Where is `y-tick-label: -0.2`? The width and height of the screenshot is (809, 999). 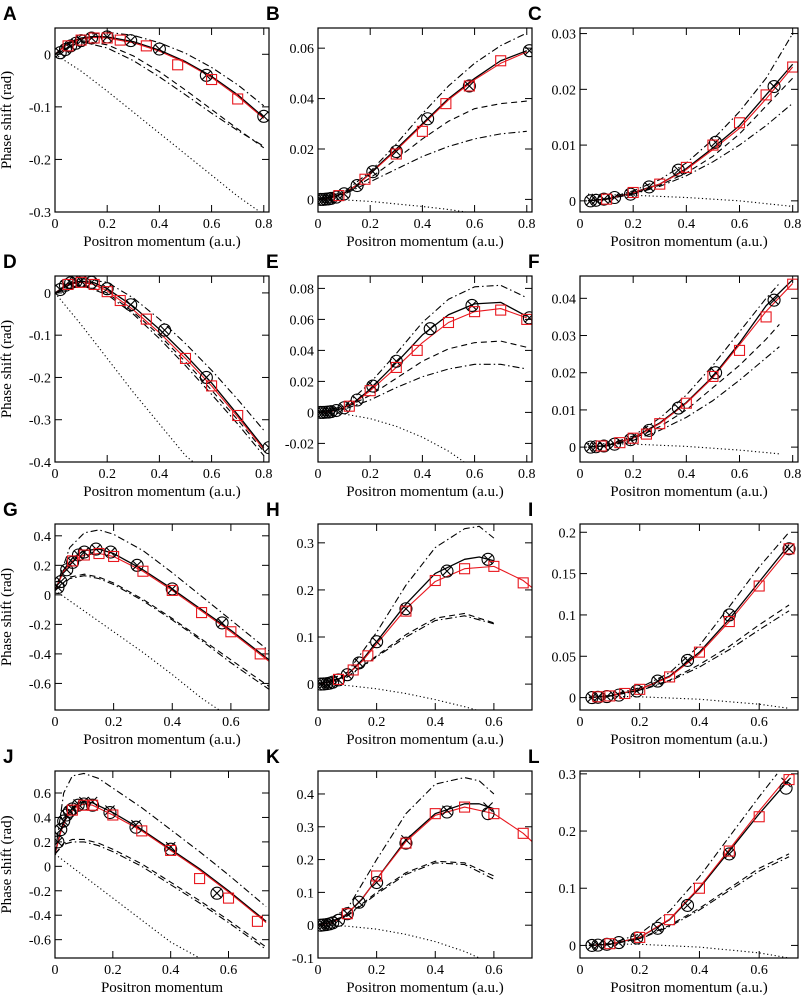 y-tick-label: -0.2 is located at coordinates (40, 892).